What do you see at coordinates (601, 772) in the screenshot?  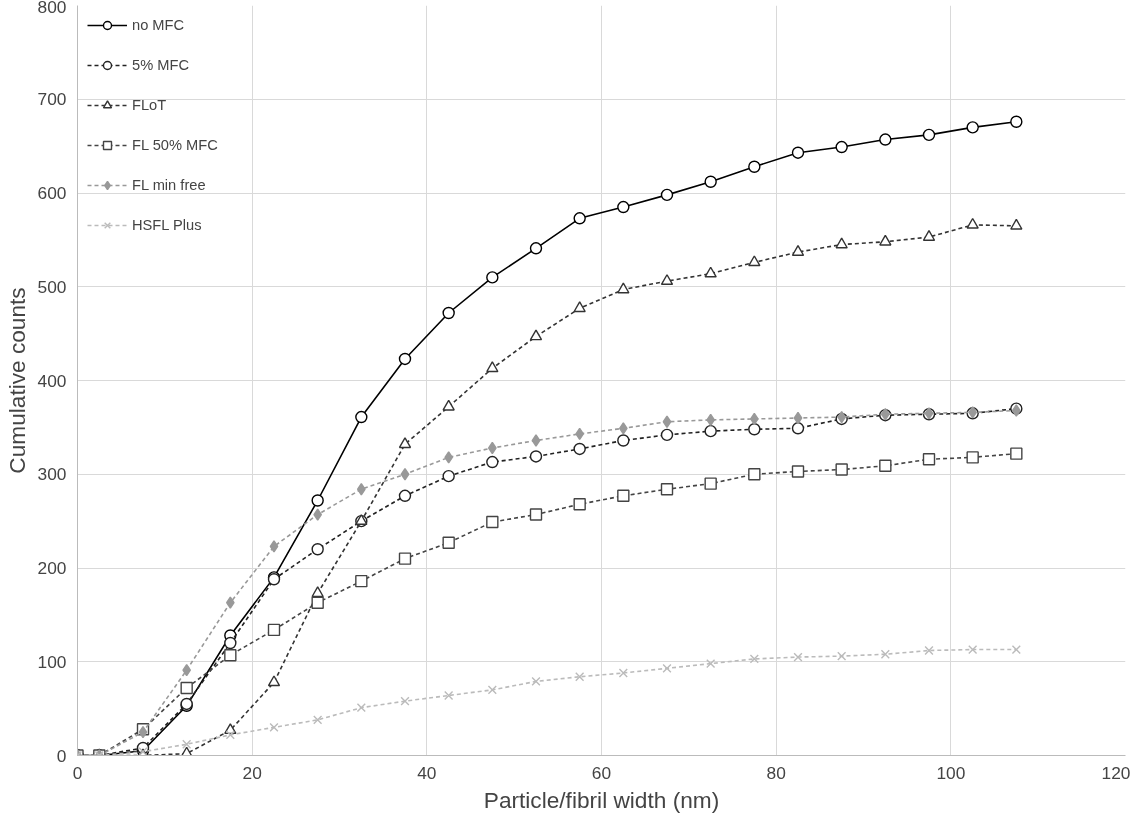 I see `x-tick-label: 60` at bounding box center [601, 772].